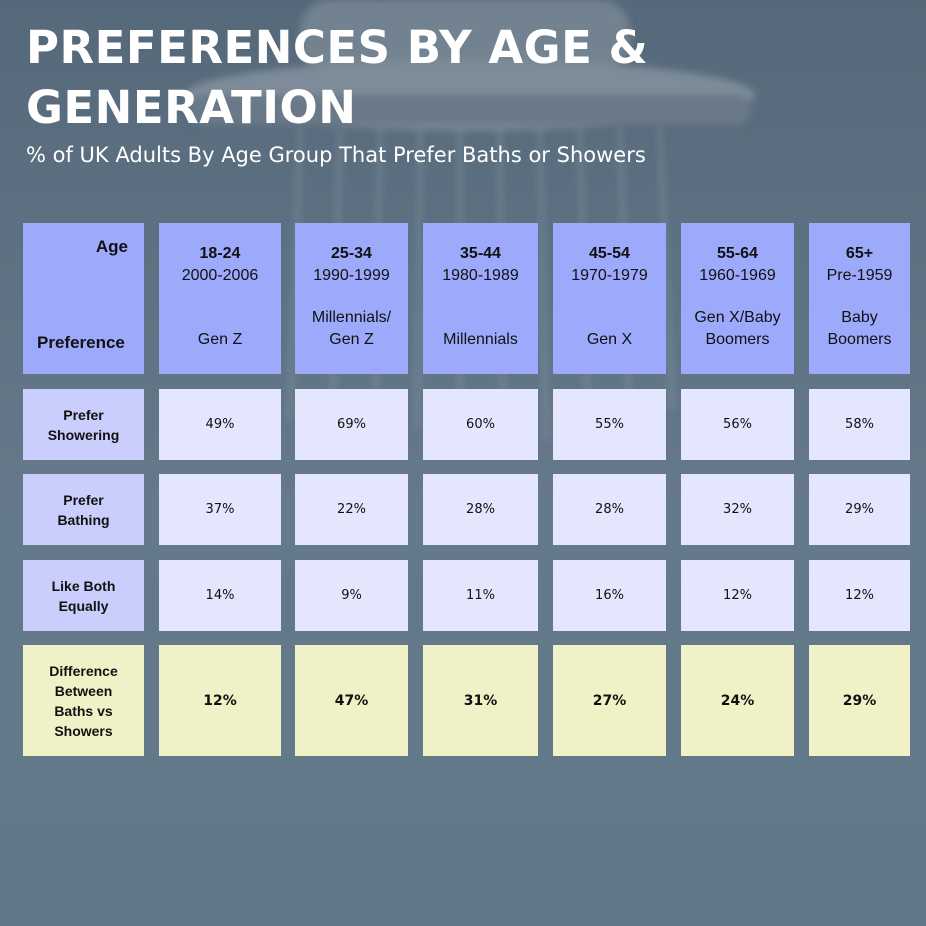 The width and height of the screenshot is (926, 926). I want to click on generation-label: Gen X/Baby Boomers, so click(737, 328).